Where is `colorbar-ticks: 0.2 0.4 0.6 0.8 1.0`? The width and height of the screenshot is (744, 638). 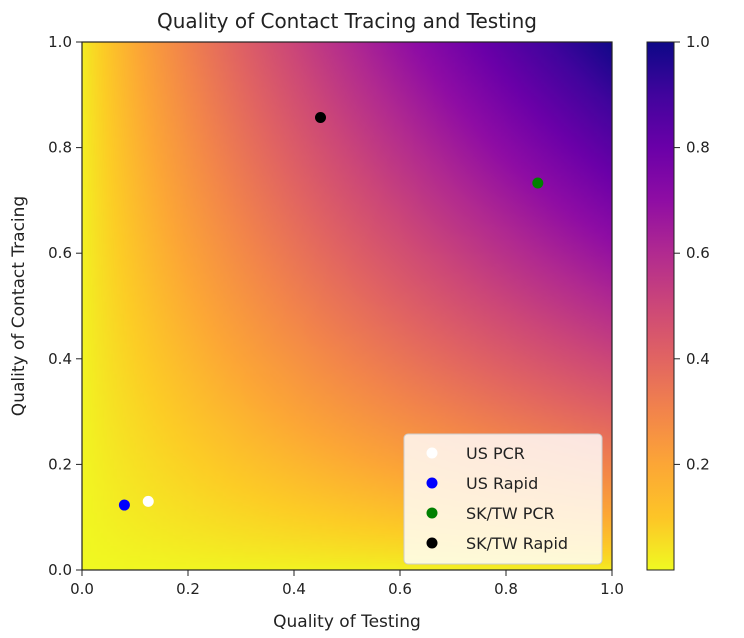
colorbar-ticks: 0.2 0.4 0.6 0.8 1.0 is located at coordinates (692, 253).